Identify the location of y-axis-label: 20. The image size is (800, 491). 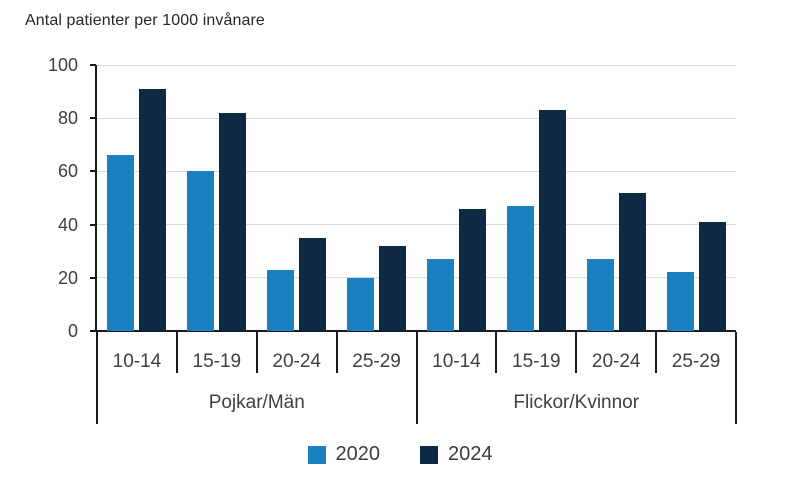
(67, 277).